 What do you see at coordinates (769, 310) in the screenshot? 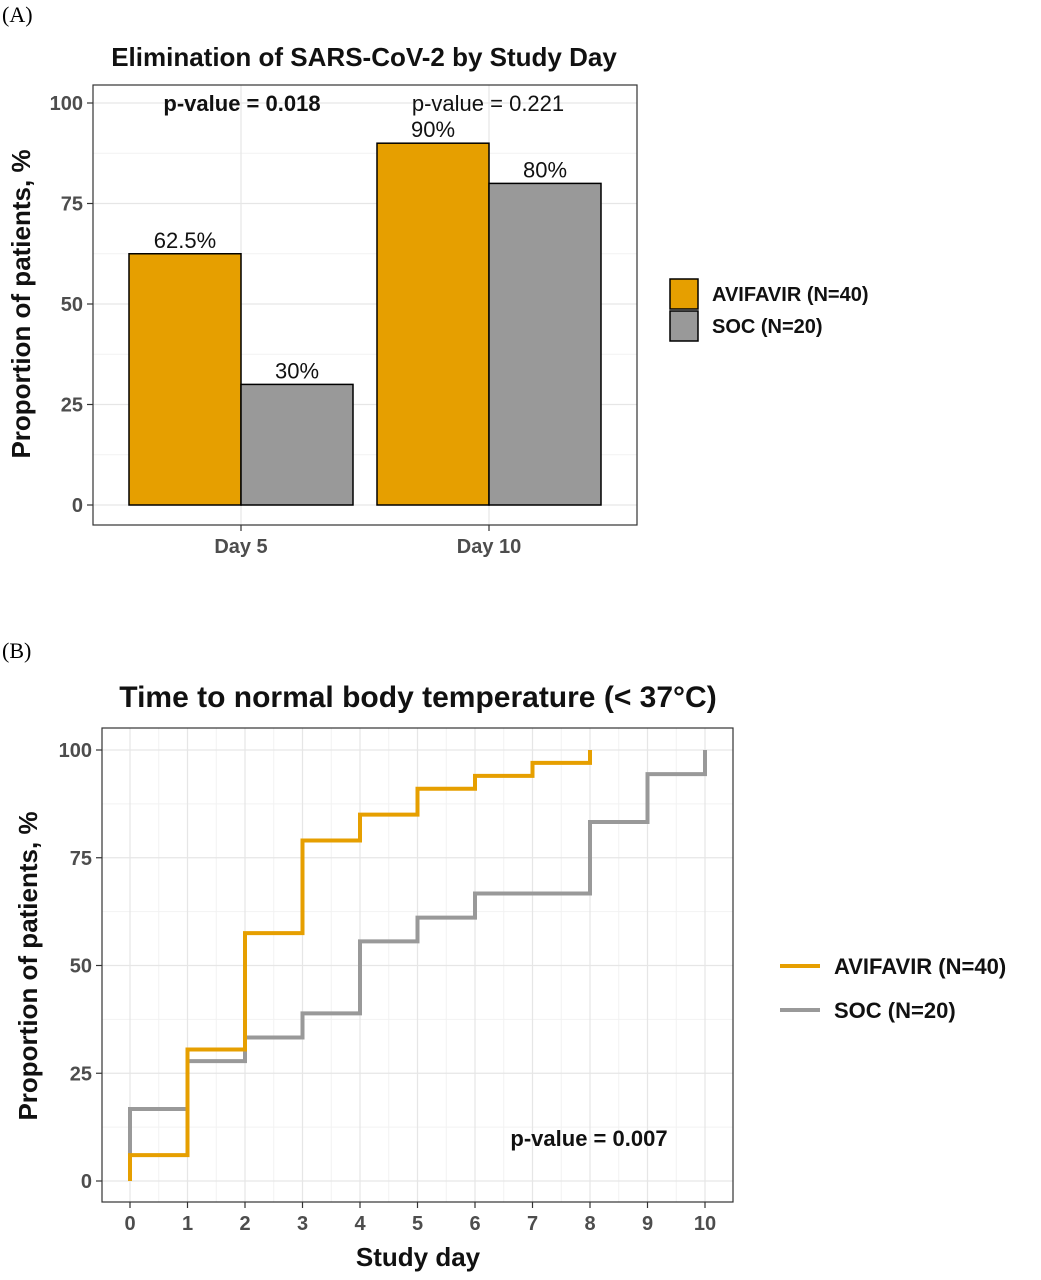
I see `chart-a-legend: AVIFAVIR (N=40) SOC (N=20)` at bounding box center [769, 310].